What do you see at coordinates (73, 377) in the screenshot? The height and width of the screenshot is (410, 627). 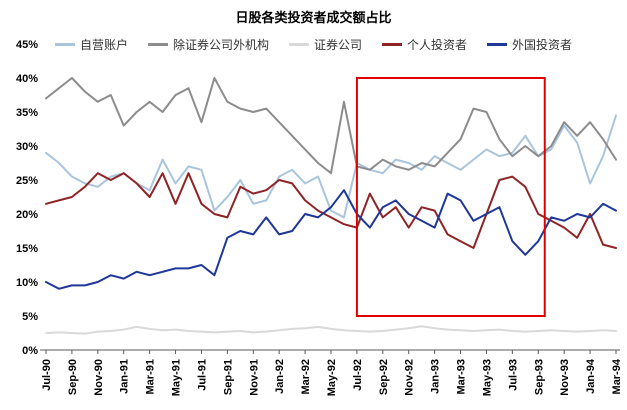 I see `x-axis-label: Sep-90` at bounding box center [73, 377].